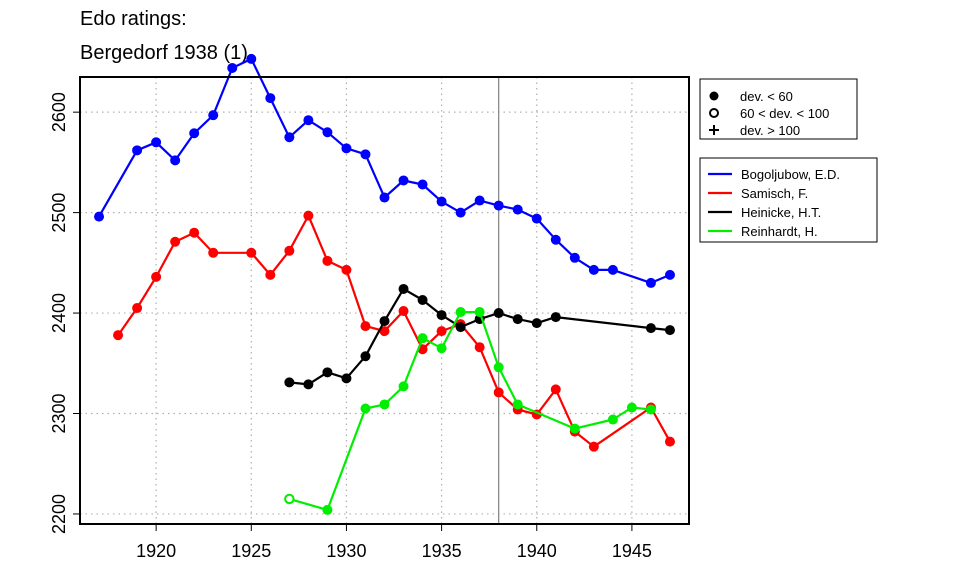 The height and width of the screenshot is (576, 960). What do you see at coordinates (251, 551) in the screenshot?
I see `x-tick-label: 1925` at bounding box center [251, 551].